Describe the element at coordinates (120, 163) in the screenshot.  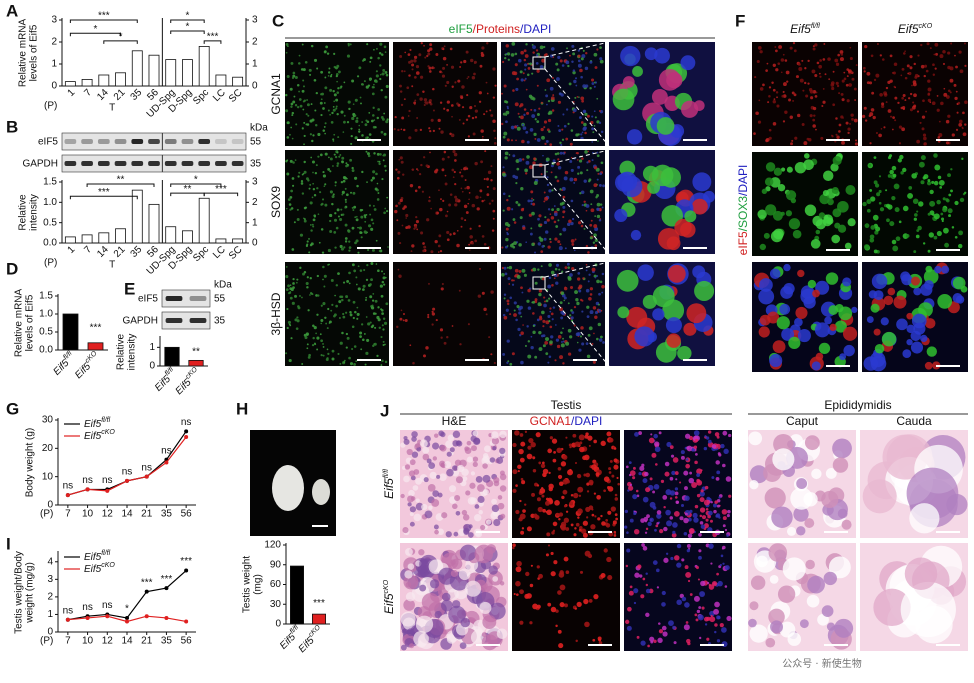
I see `band` at that location.